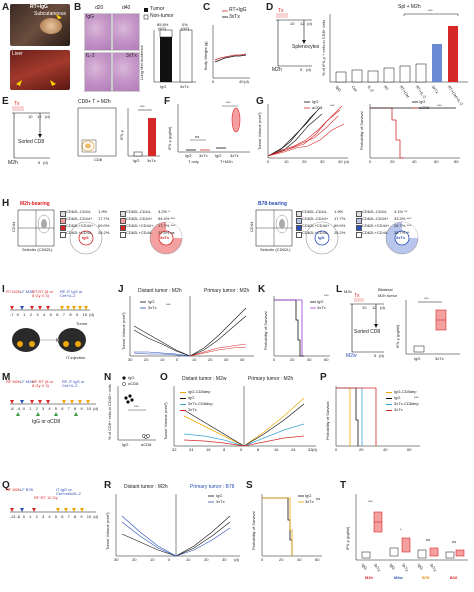  What do you see at coordinates (421, 92) in the screenshot?
I see `bar-category-label: RT+IL-2` at bounding box center [421, 92].